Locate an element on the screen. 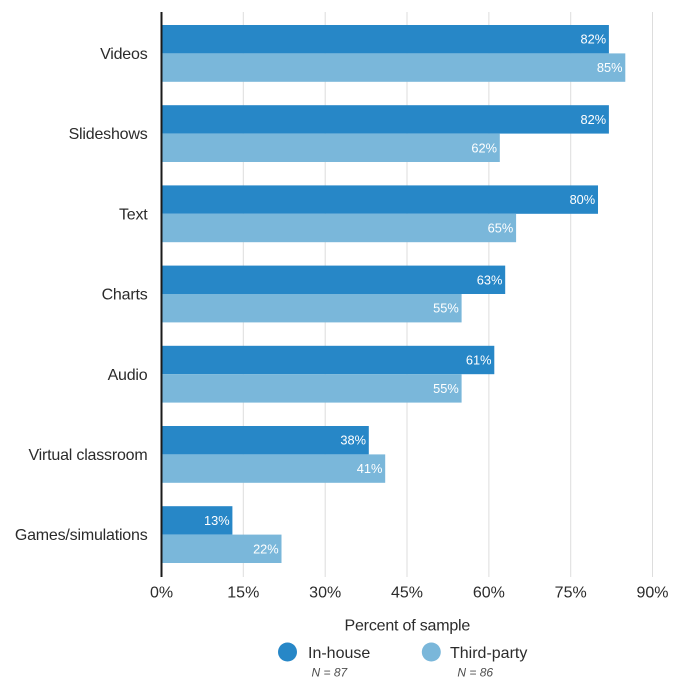  svg-text: 85% is located at coordinates (610, 67).